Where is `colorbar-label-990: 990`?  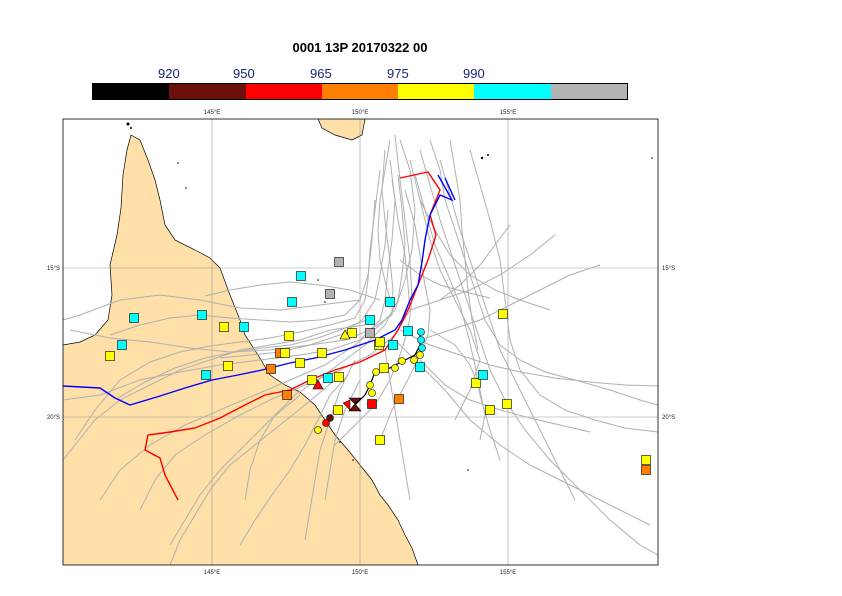 colorbar-label-990: 990 is located at coordinates (474, 73).